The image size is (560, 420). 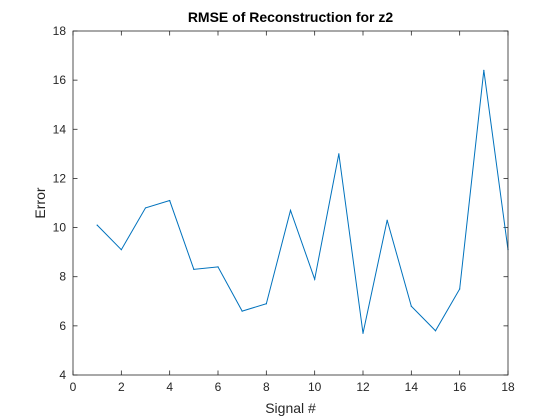 What do you see at coordinates (266, 387) in the screenshot?
I see `x-tick-label: 8` at bounding box center [266, 387].